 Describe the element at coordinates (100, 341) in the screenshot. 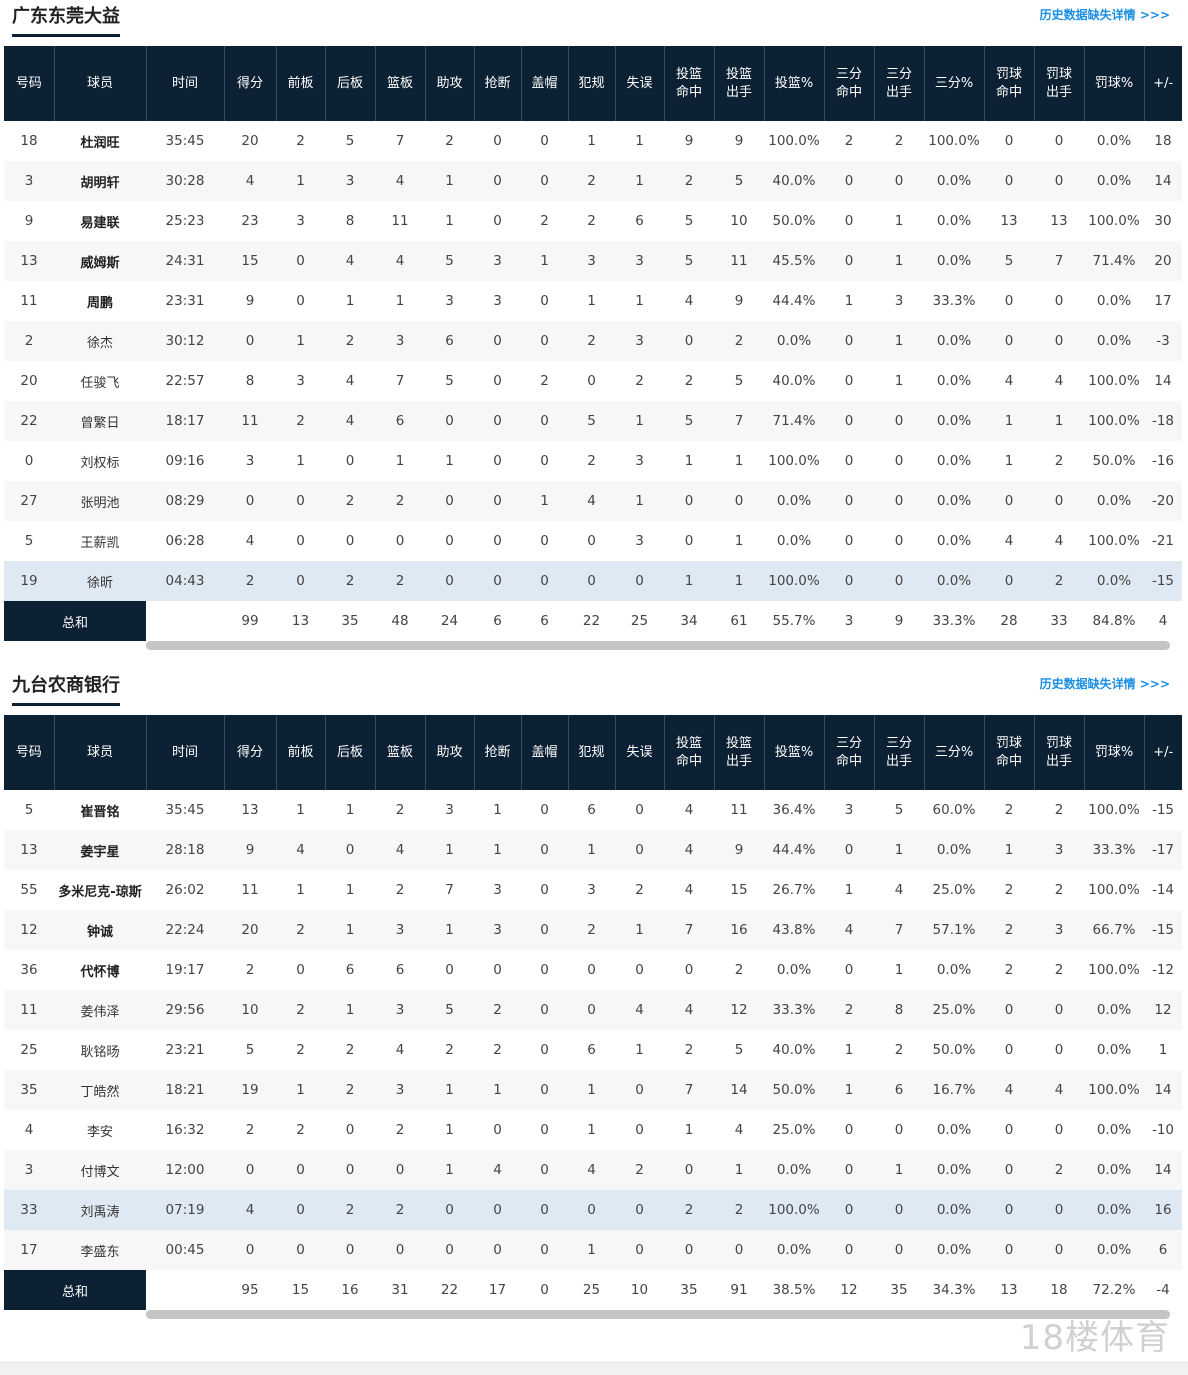

I see `player-name: 徐杰` at that location.